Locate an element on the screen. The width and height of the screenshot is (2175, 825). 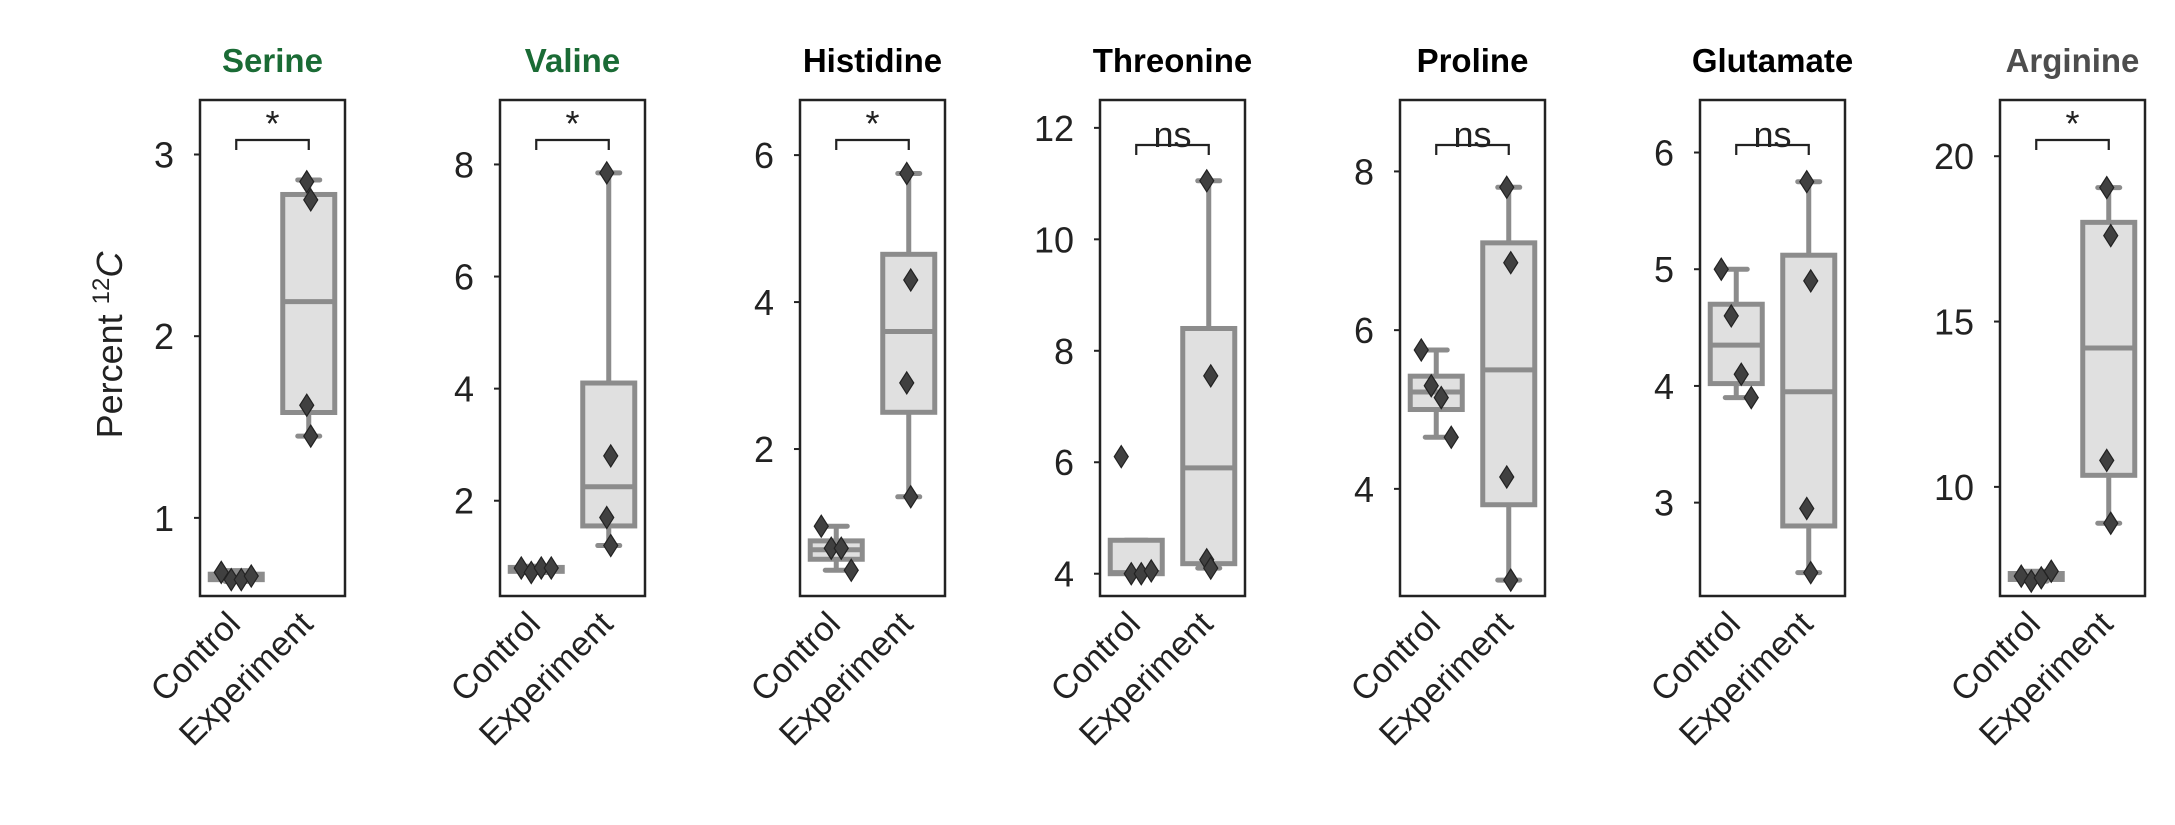
panel-title: Histidine is located at coordinates (872, 60).